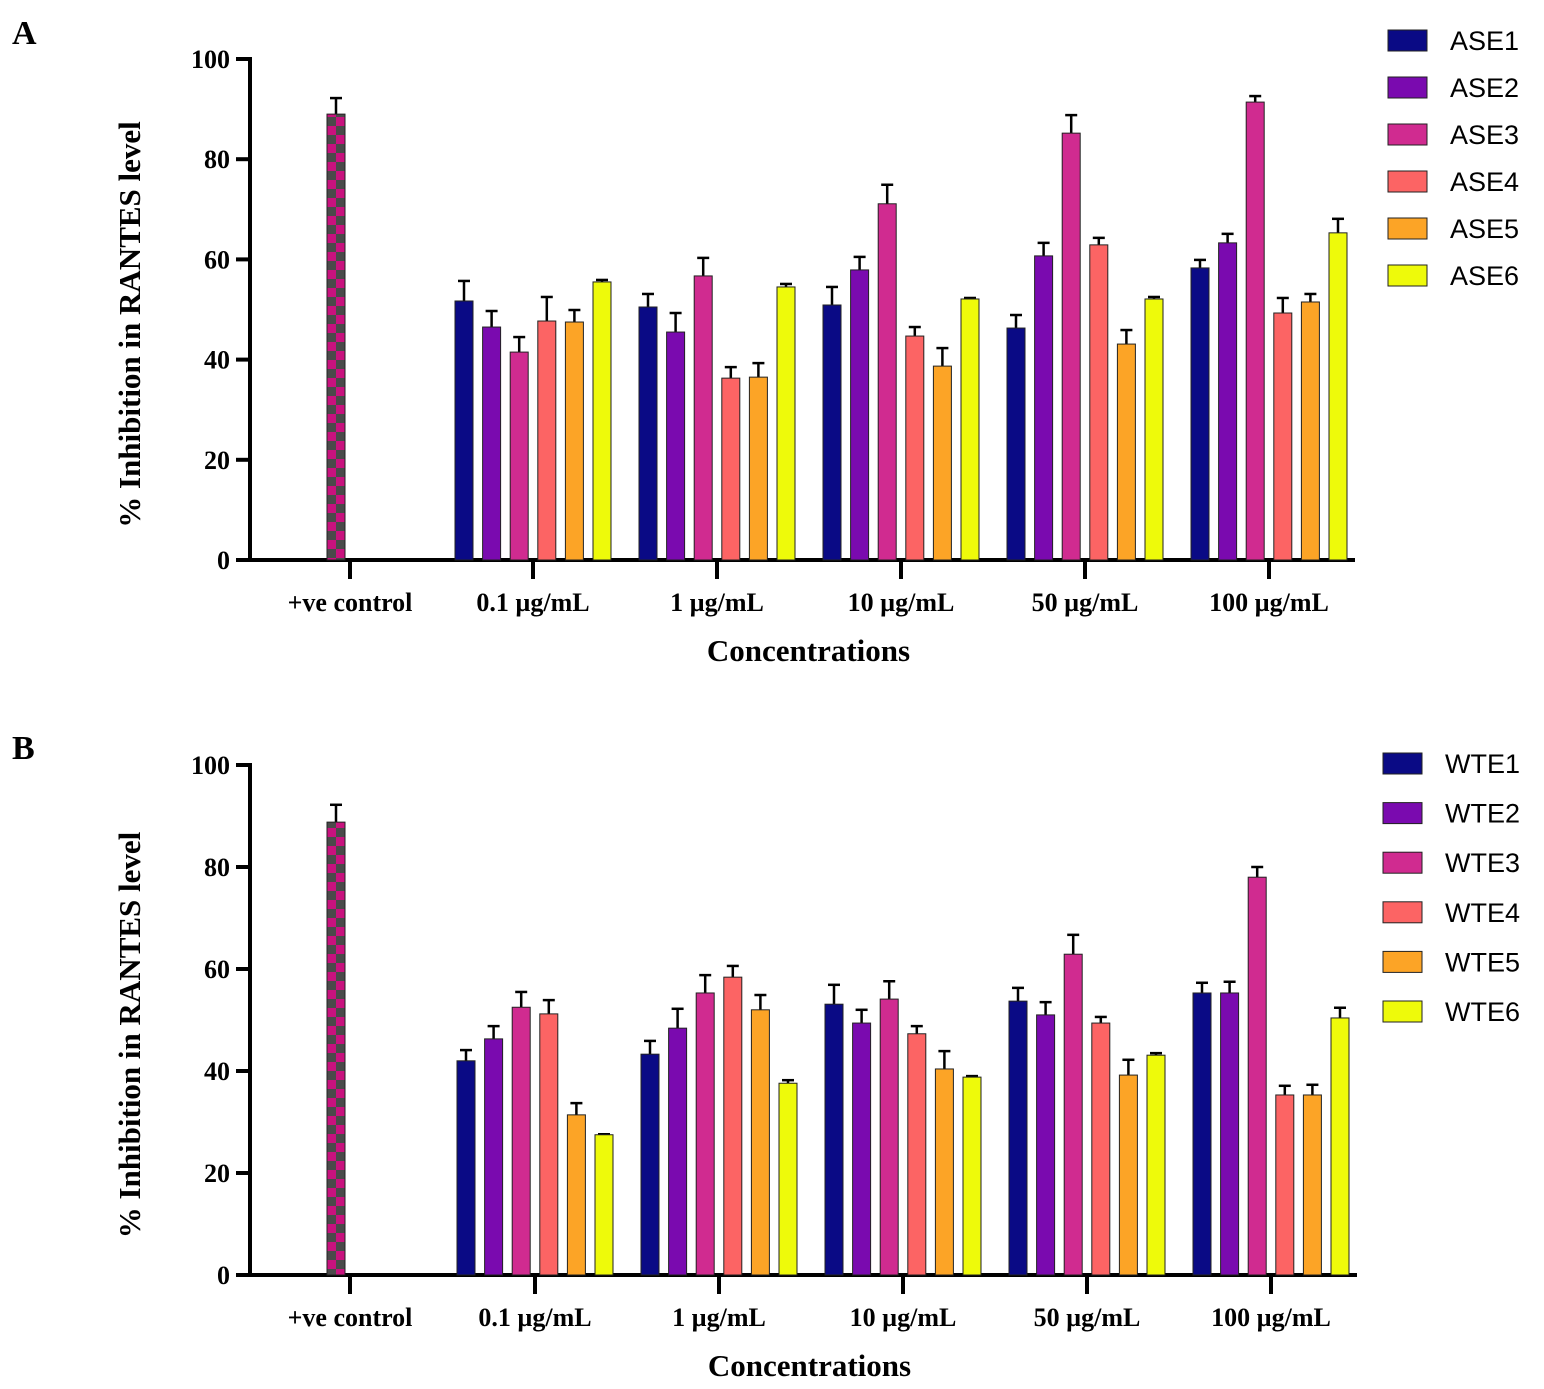 The height and width of the screenshot is (1389, 1544). I want to click on legend-label-wte1: WTE1, so click(1482, 764).